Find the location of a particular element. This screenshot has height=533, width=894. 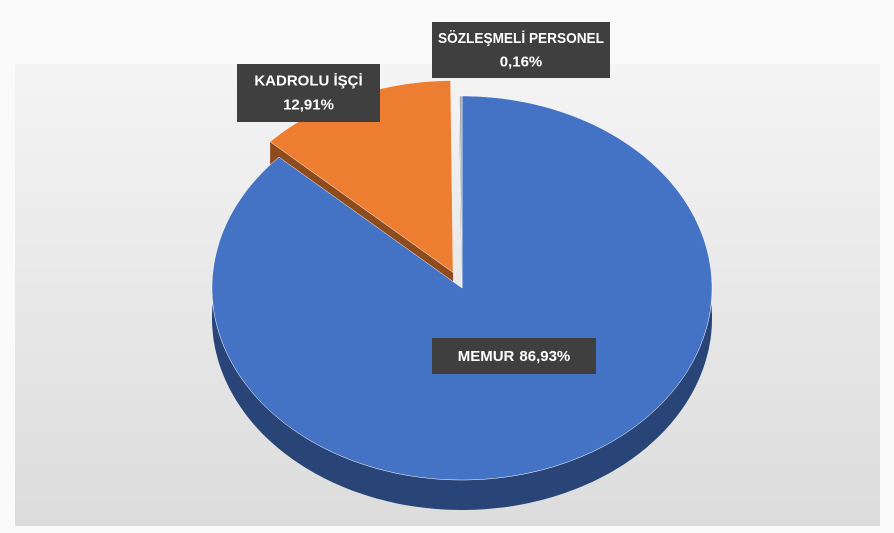

category-label: KADROLU İŞÇİ is located at coordinates (308, 80).